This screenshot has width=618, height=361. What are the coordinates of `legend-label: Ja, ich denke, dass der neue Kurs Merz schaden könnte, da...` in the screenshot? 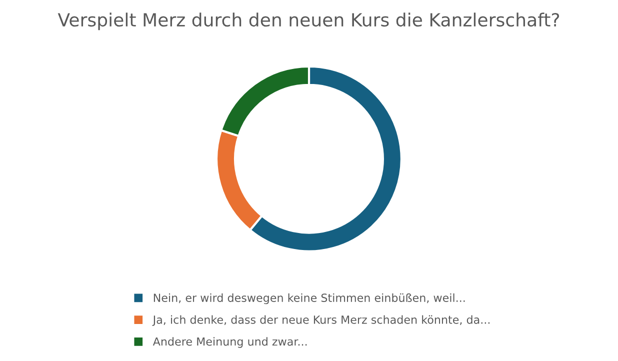 It's located at (321, 320).